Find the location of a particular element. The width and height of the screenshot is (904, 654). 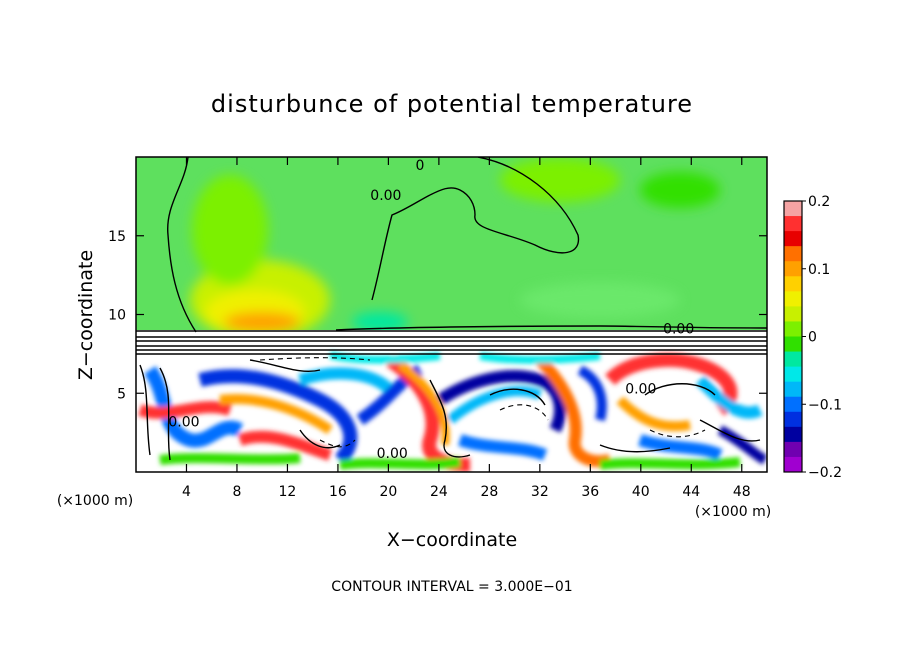

x-tick-label: 28 is located at coordinates (489, 492).